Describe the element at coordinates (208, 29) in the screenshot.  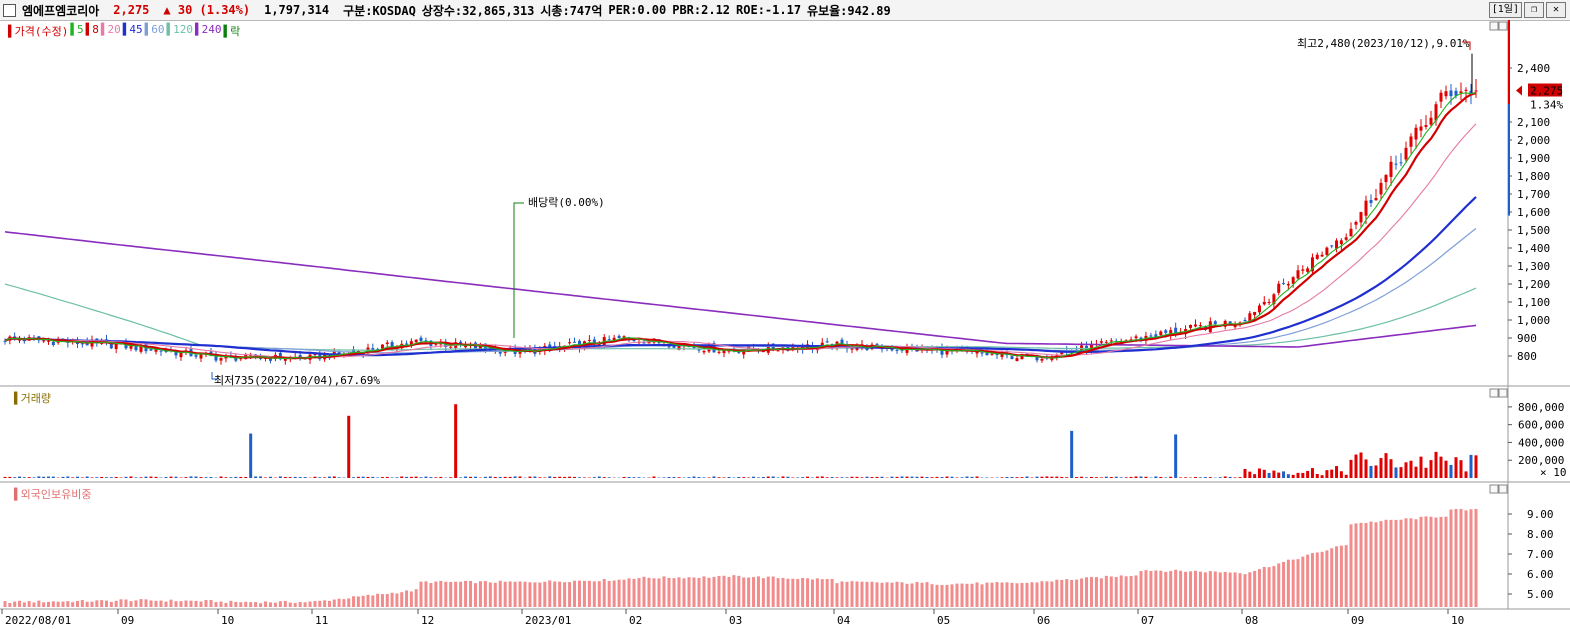
I see `legend-item-ma240: ▌240` at that location.